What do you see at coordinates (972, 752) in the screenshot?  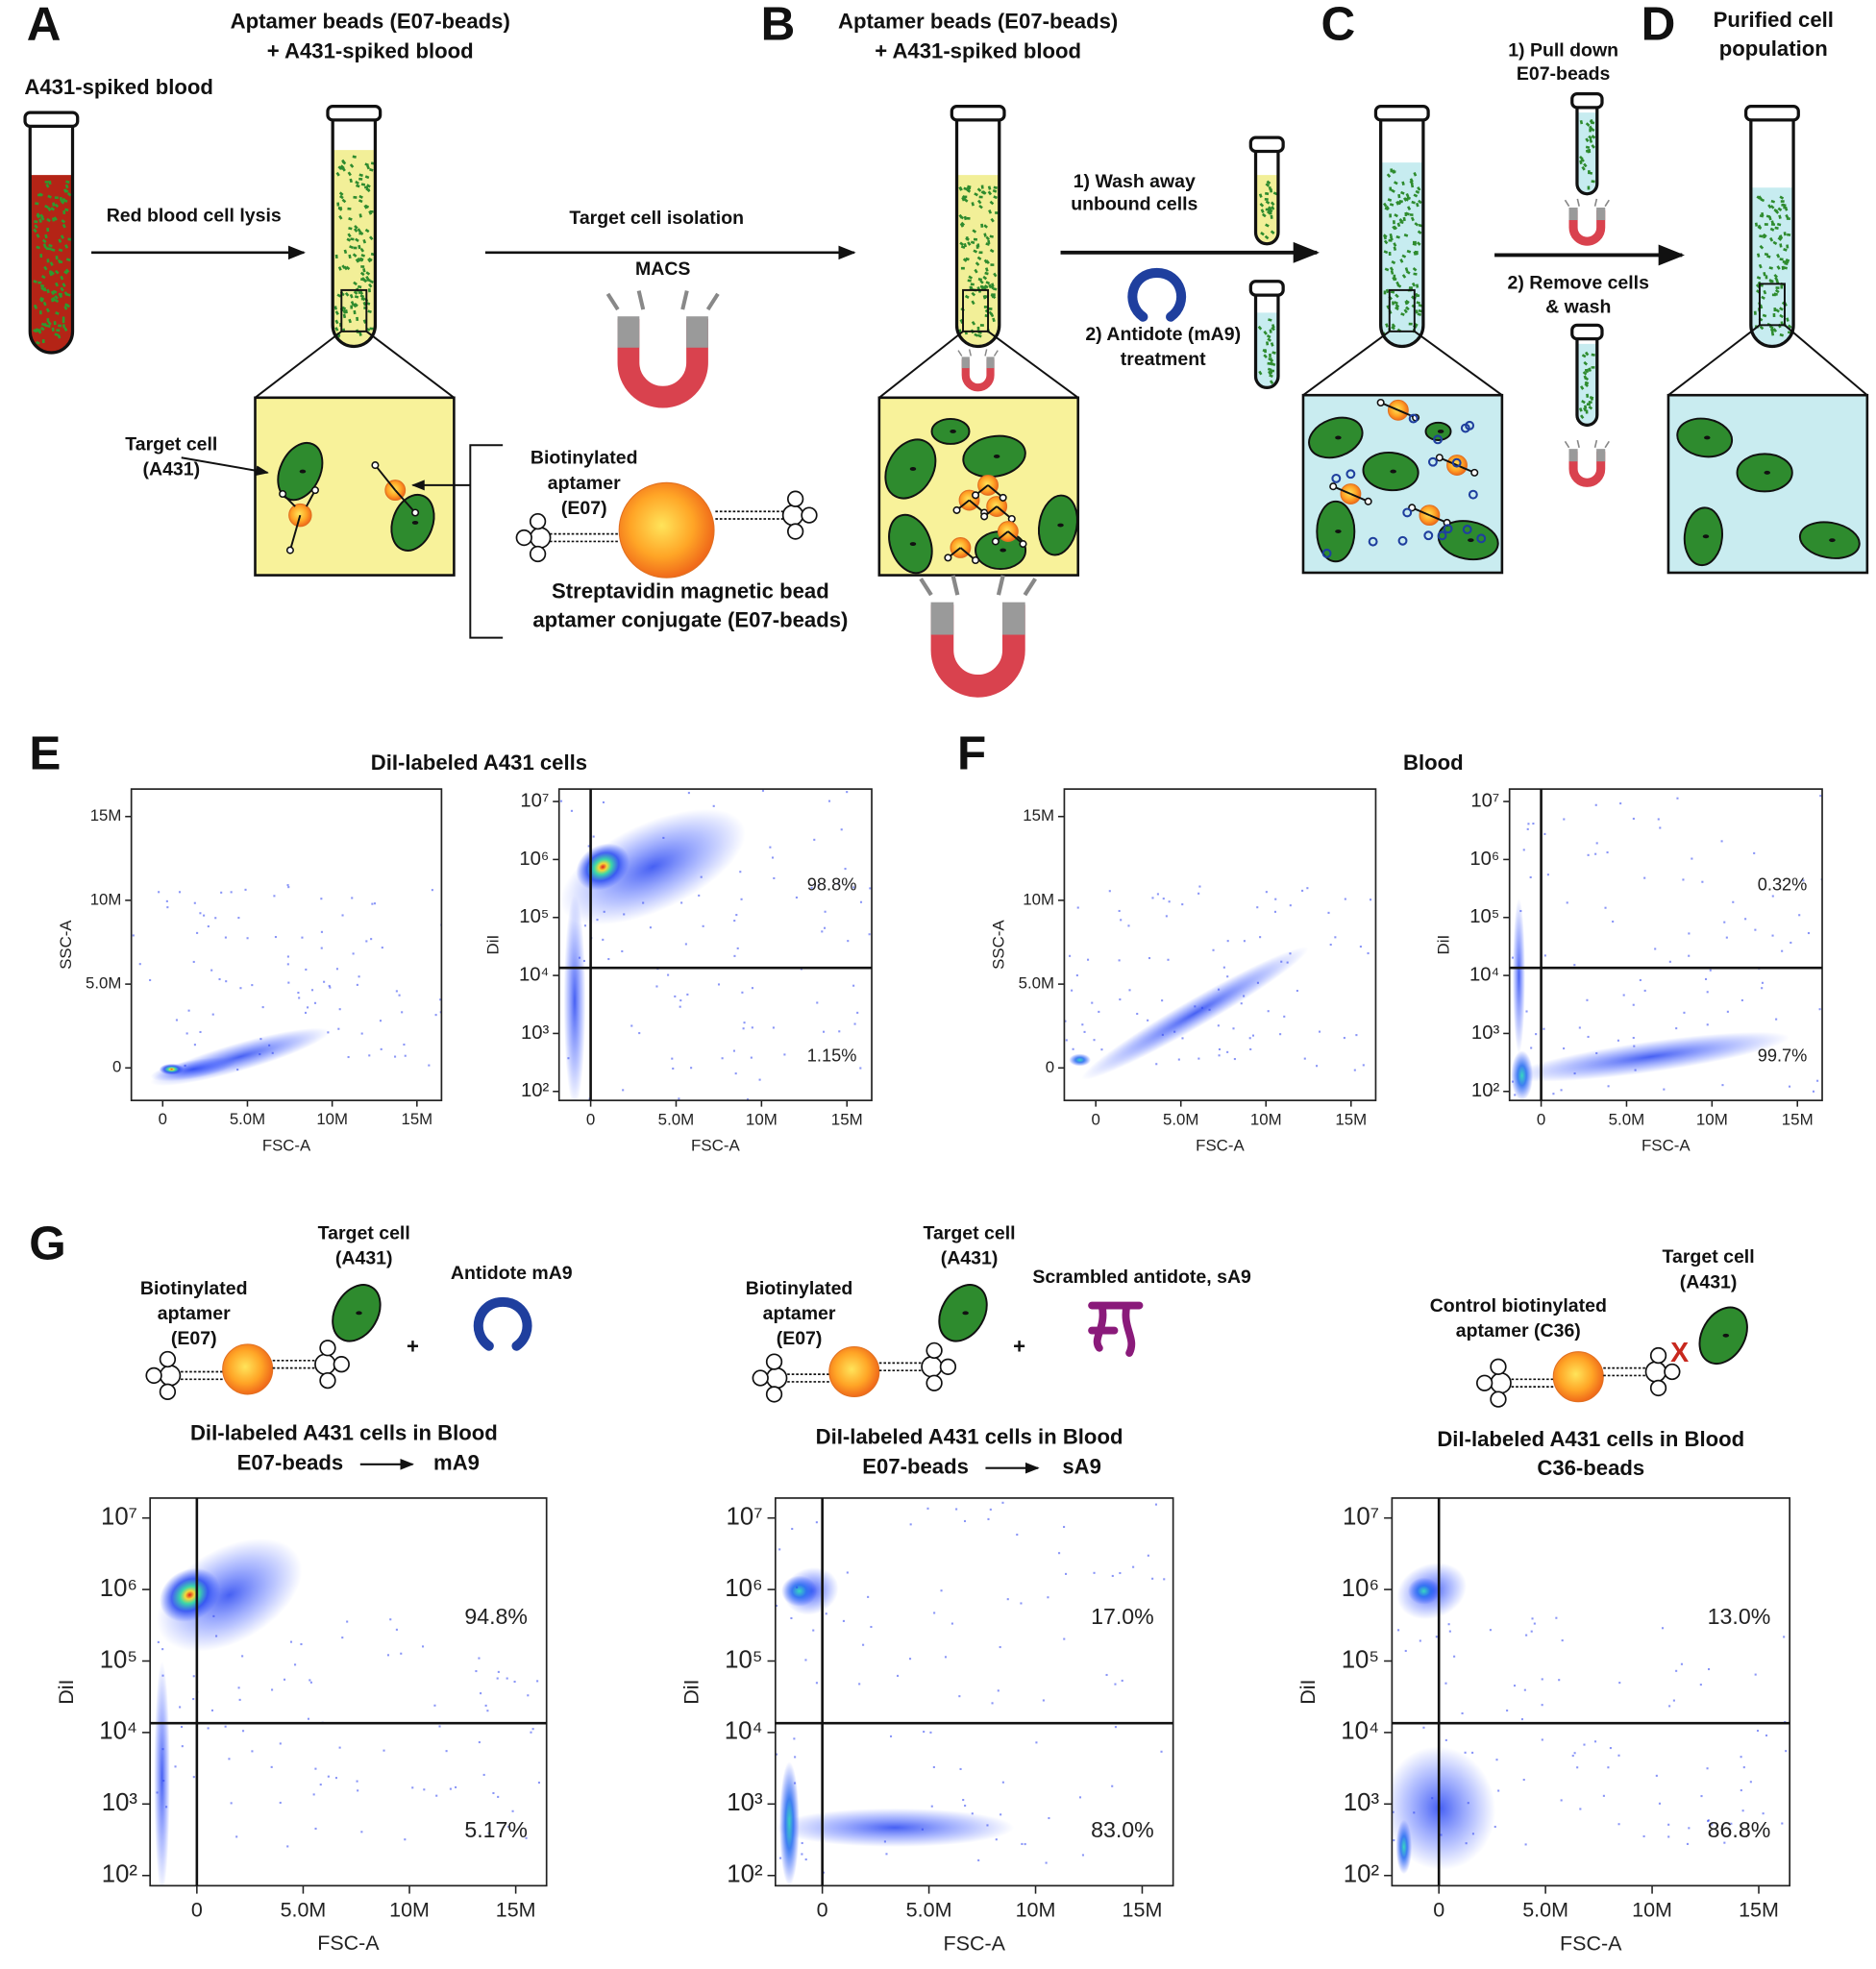 I see `label: F` at bounding box center [972, 752].